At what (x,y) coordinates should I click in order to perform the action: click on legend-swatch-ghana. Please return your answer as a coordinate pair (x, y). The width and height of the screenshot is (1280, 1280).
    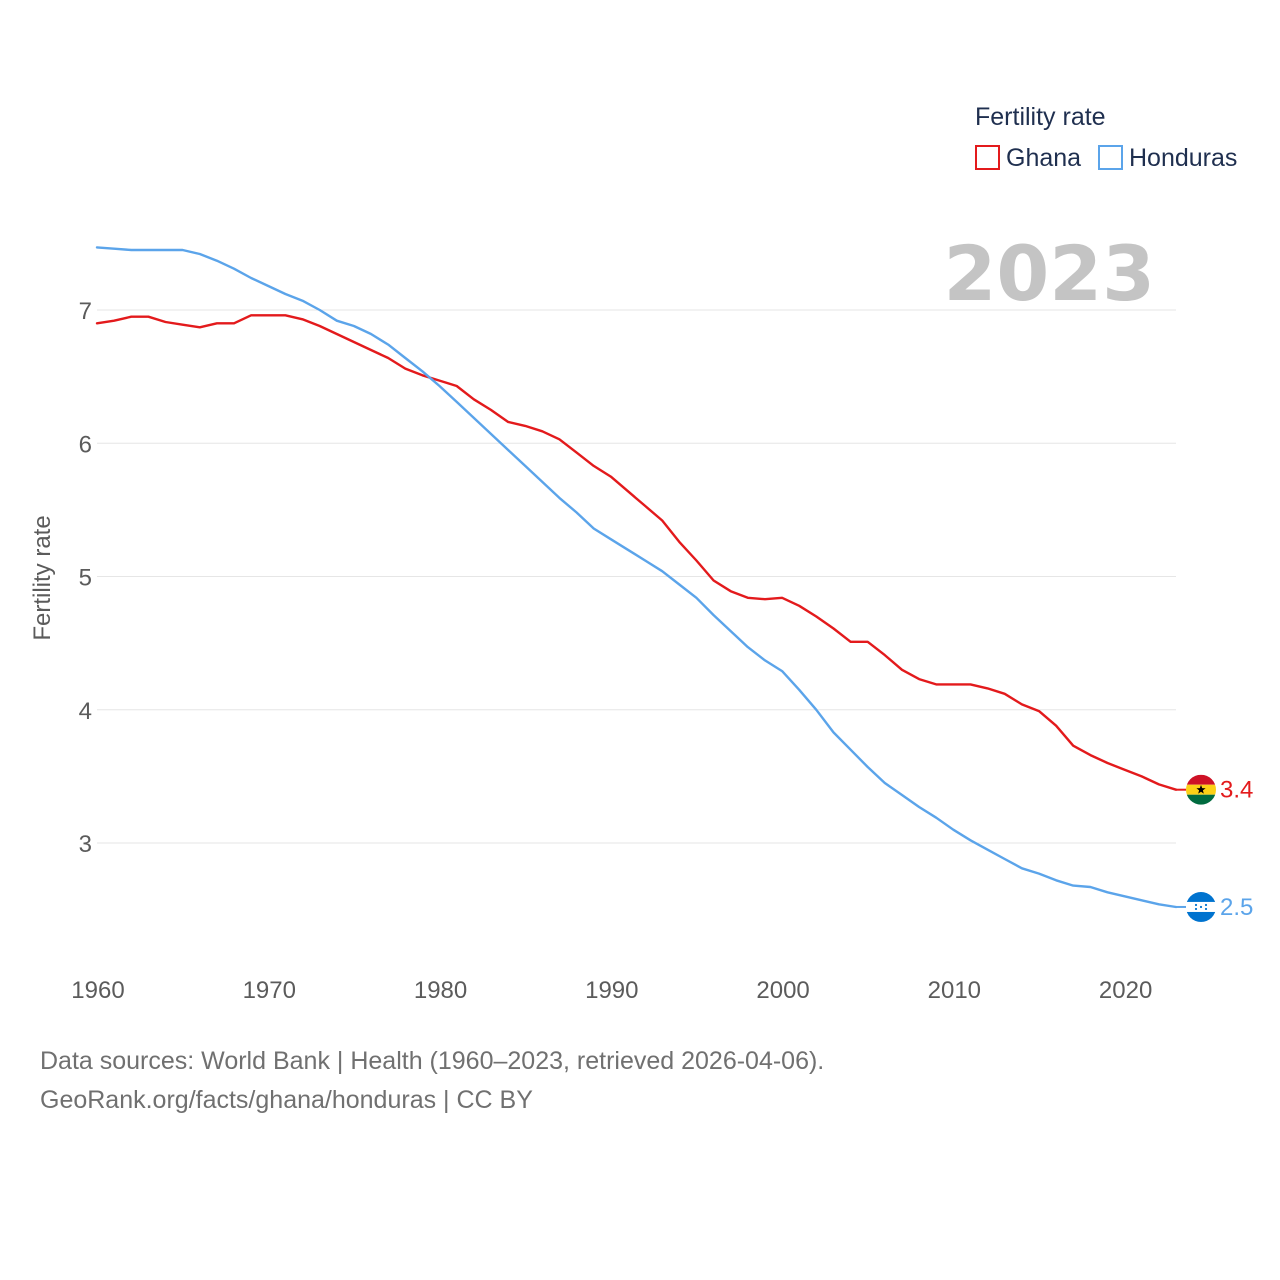
    Looking at the image, I should click on (987, 157).